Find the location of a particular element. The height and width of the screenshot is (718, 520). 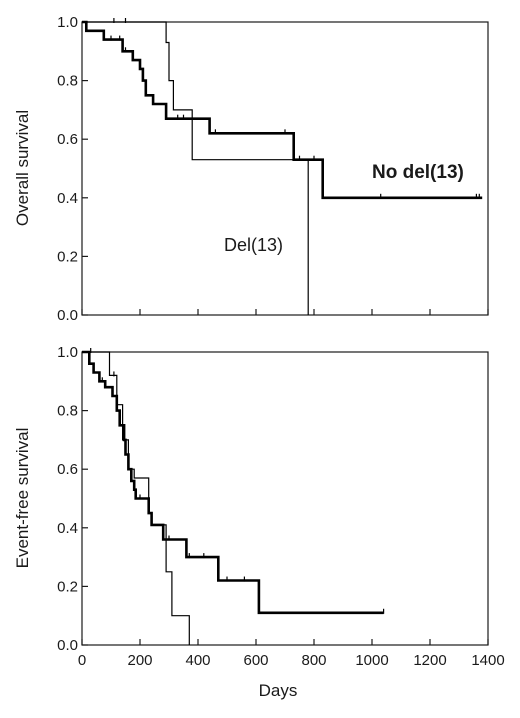

del13-curve is located at coordinates (136, 498).